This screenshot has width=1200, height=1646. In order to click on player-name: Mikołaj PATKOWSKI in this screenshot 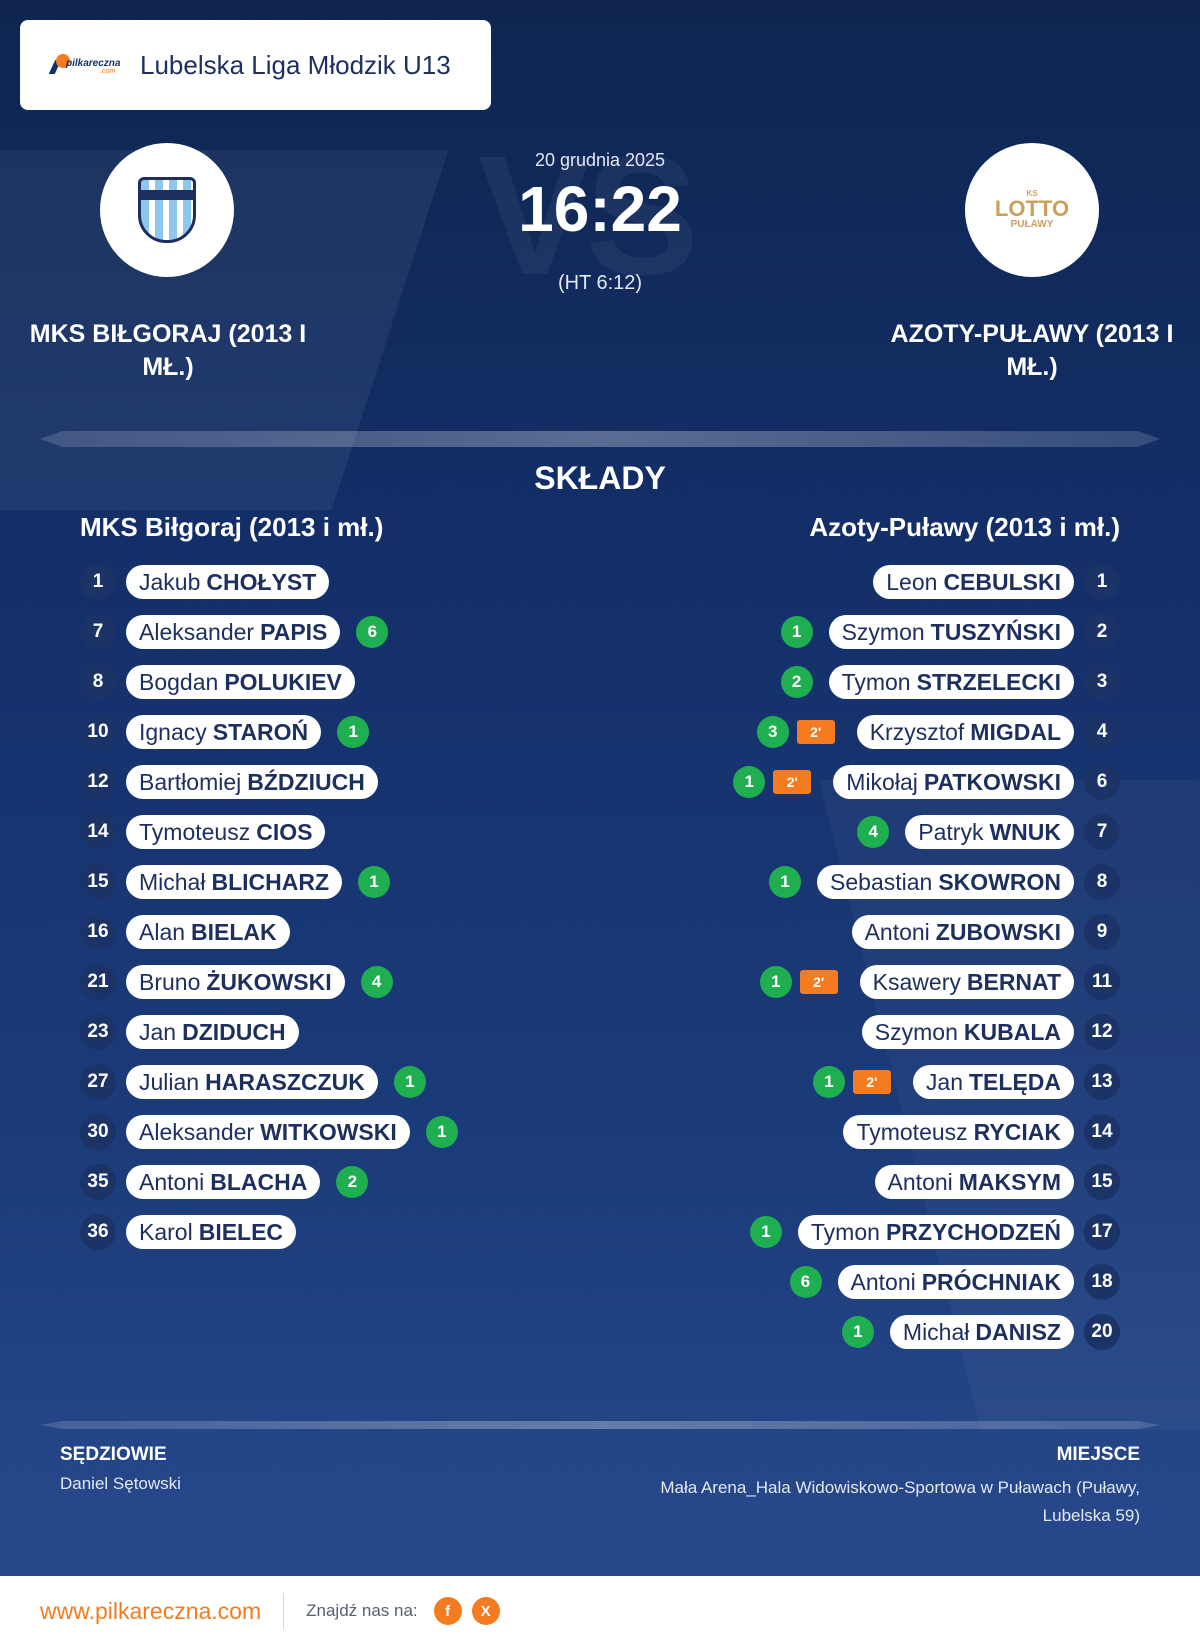, I will do `click(953, 782)`.